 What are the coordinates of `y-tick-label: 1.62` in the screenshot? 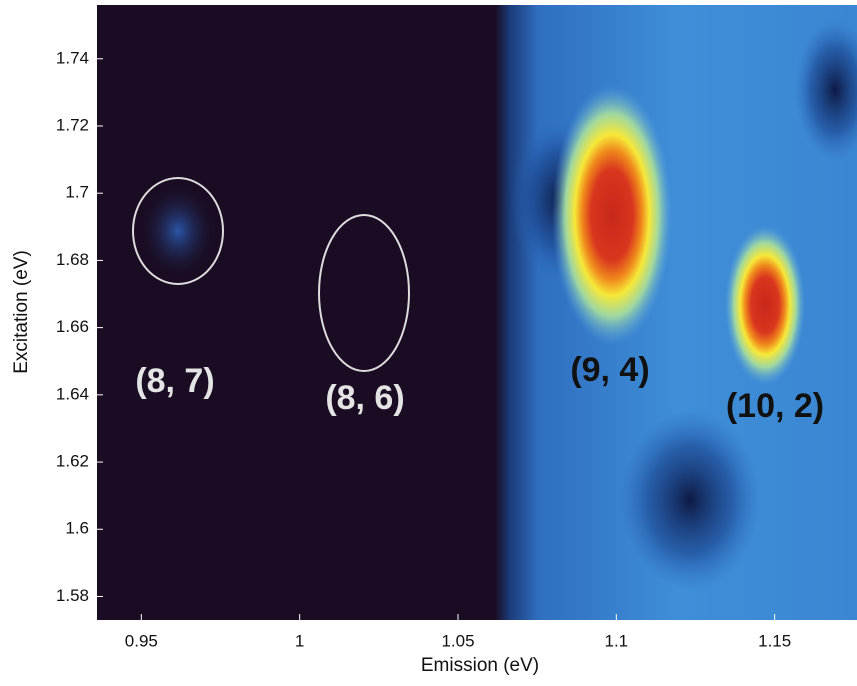 It's located at (72, 461).